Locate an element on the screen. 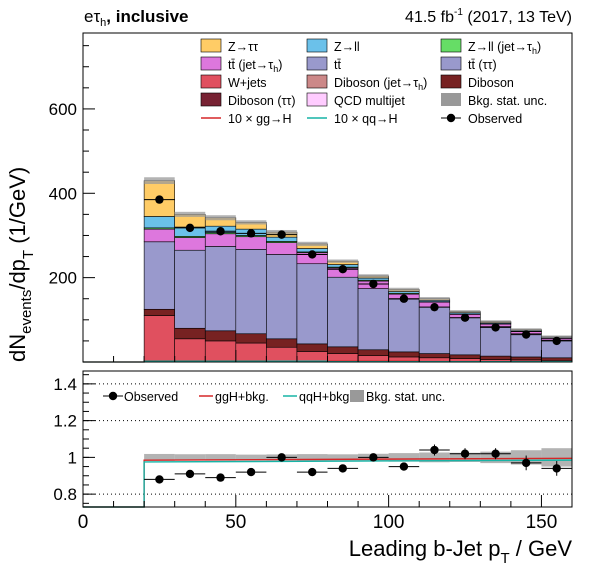  legend-label-6: W+jets is located at coordinates (247, 83).